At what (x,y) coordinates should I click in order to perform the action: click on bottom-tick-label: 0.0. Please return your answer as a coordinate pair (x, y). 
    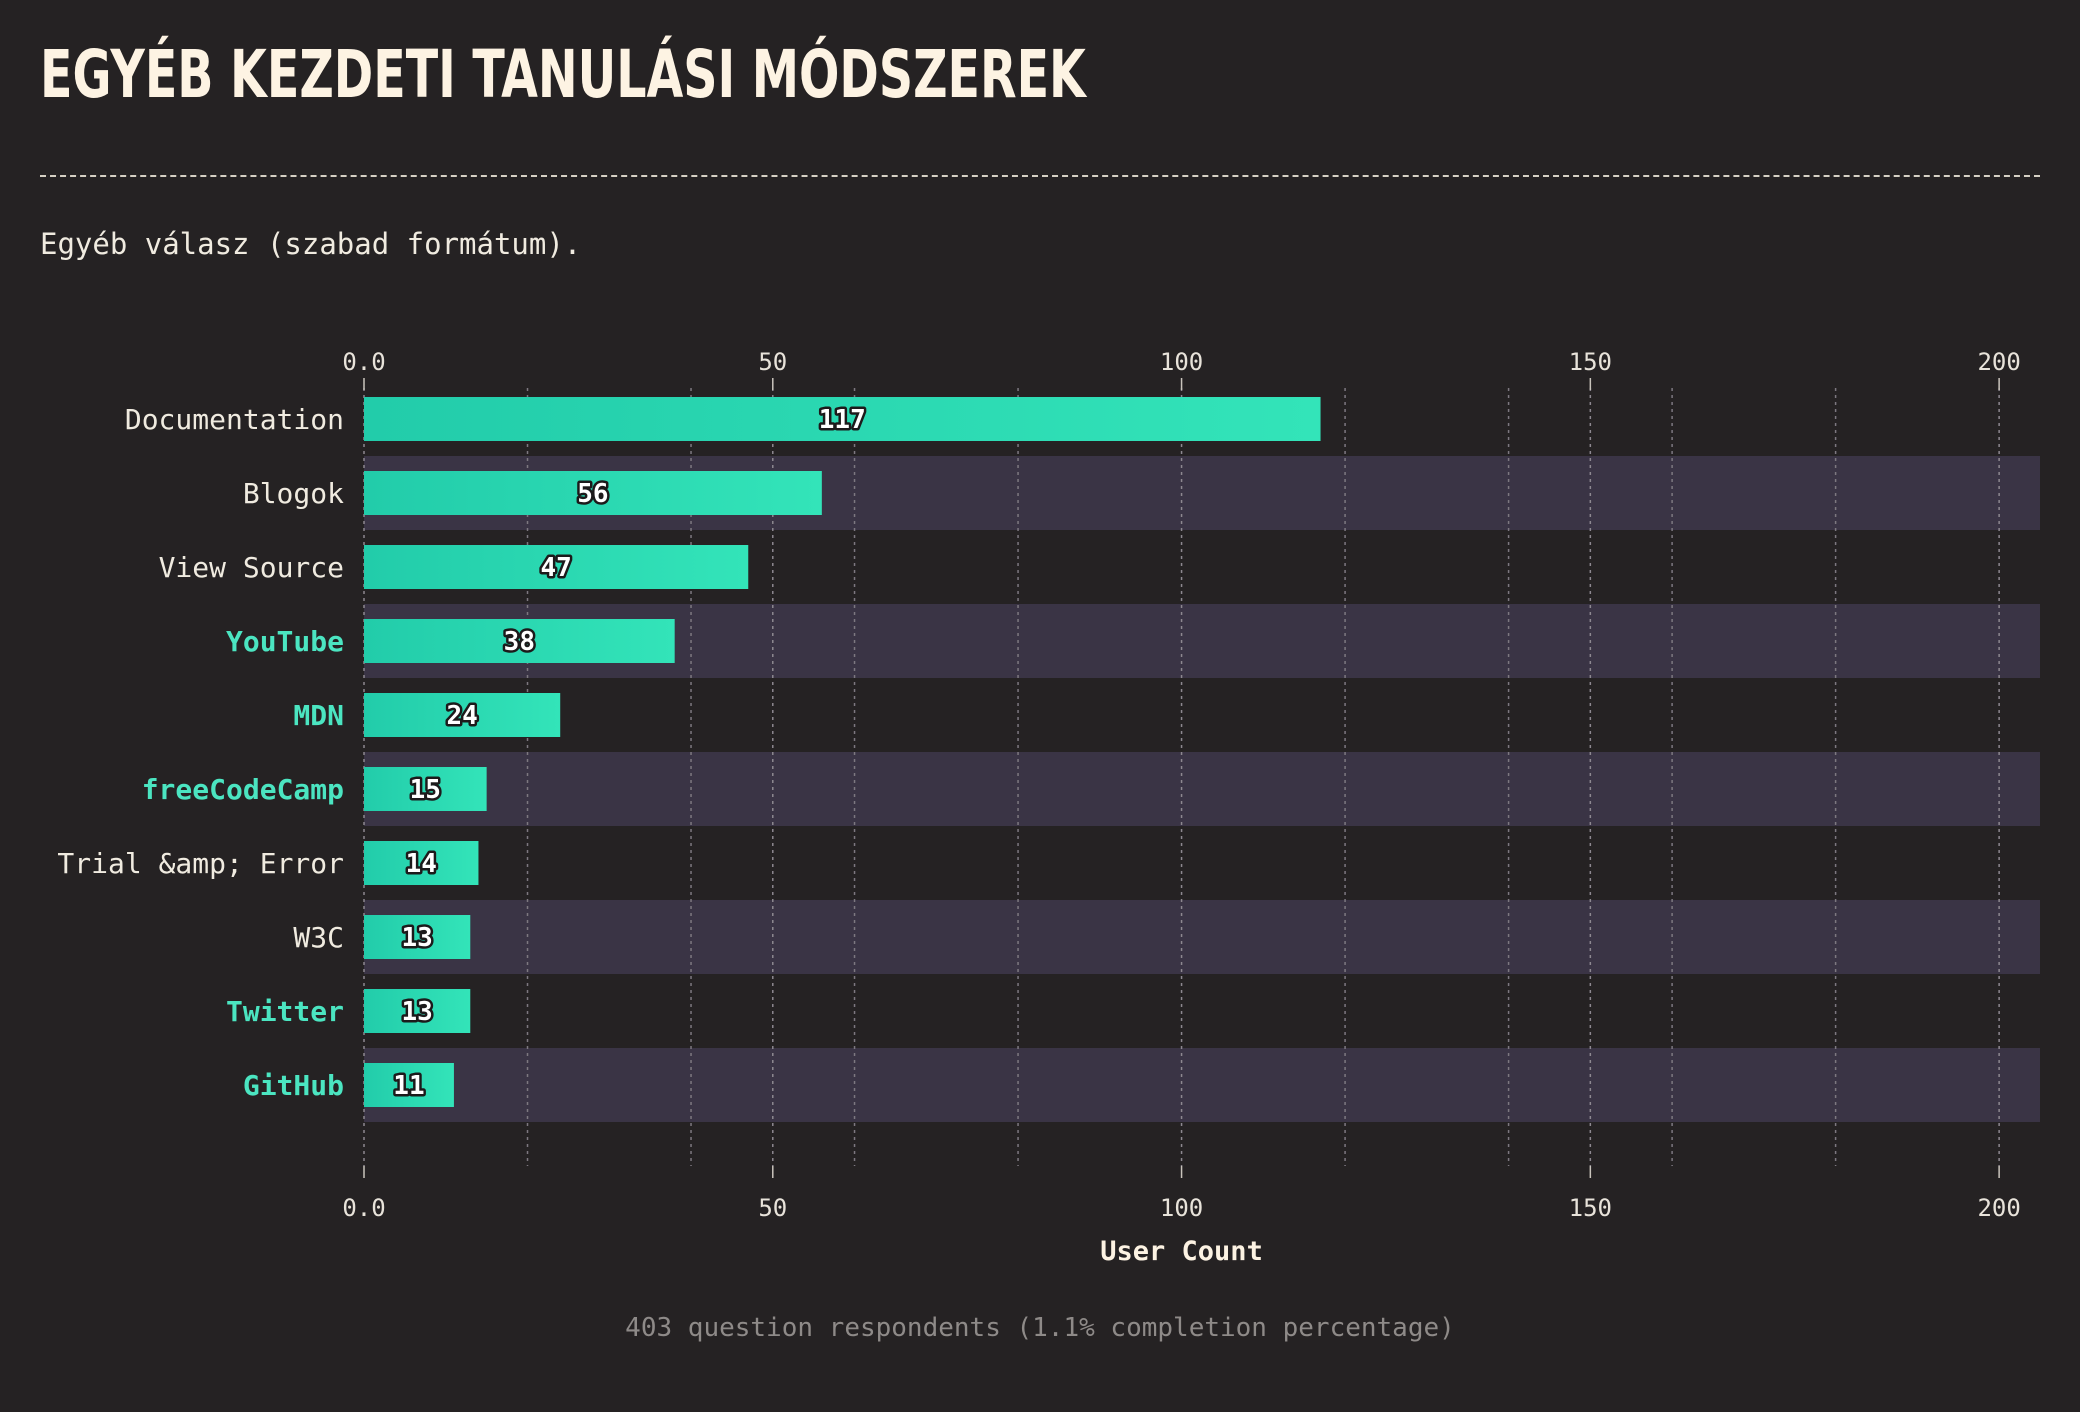
    Looking at the image, I should click on (363, 1208).